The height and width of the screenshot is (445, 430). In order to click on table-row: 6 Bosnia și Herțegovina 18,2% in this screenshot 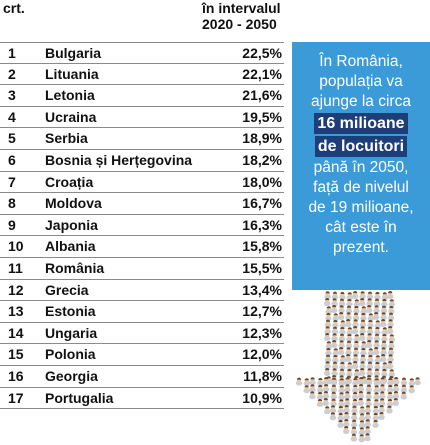, I will do `click(142, 161)`.